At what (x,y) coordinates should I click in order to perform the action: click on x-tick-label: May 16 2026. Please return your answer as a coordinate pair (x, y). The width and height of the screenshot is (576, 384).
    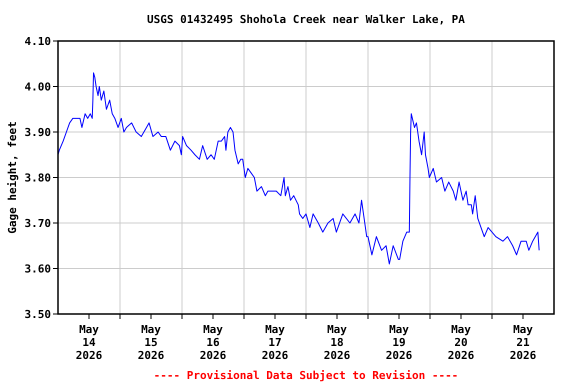
    Looking at the image, I should click on (213, 342).